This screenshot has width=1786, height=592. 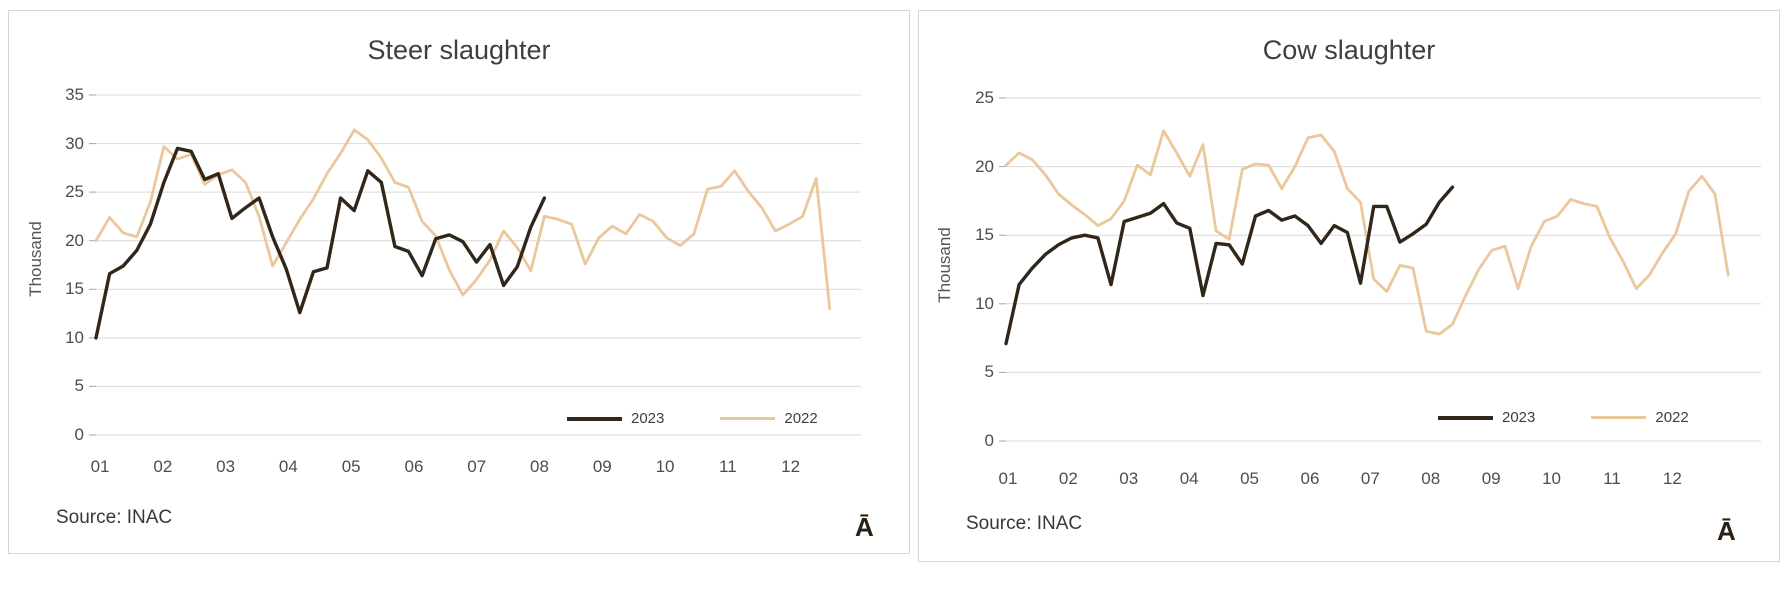 What do you see at coordinates (1349, 50) in the screenshot?
I see `chart-title: Cow slaughter` at bounding box center [1349, 50].